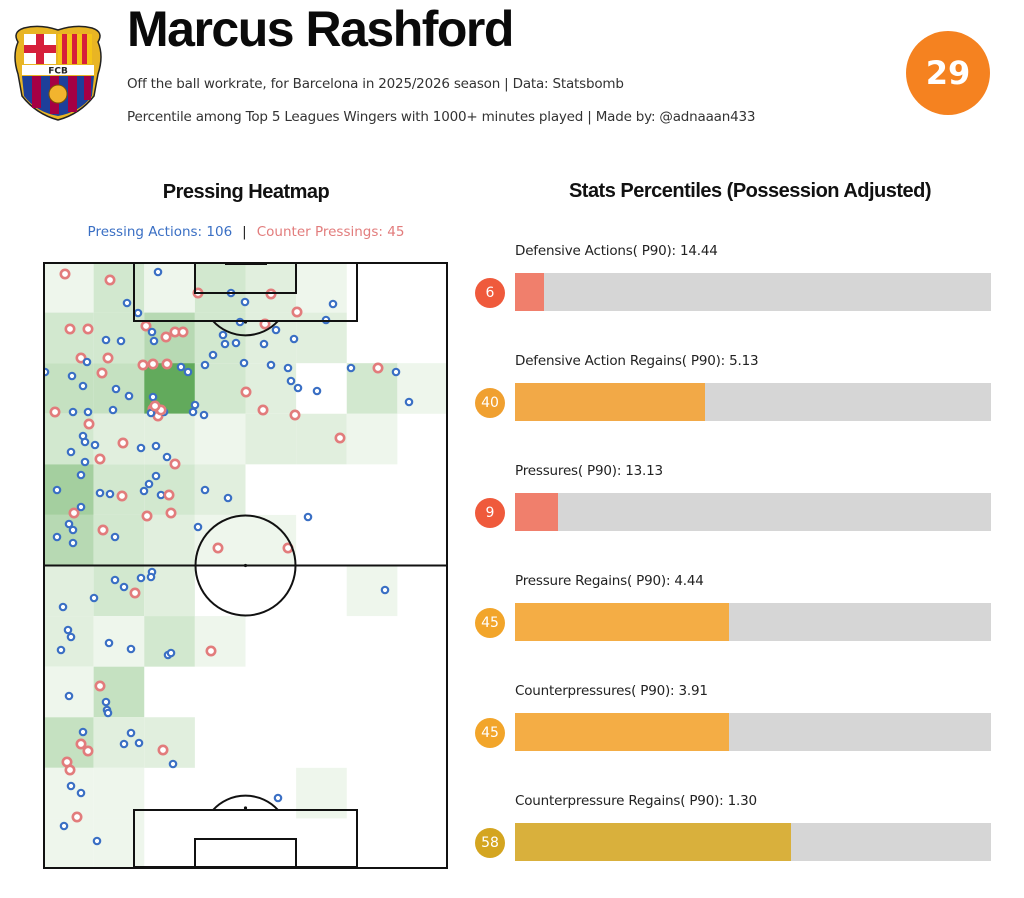 Image resolution: width=1024 pixels, height=898 pixels. What do you see at coordinates (490, 623) in the screenshot?
I see `percentile-badge: 45` at bounding box center [490, 623].